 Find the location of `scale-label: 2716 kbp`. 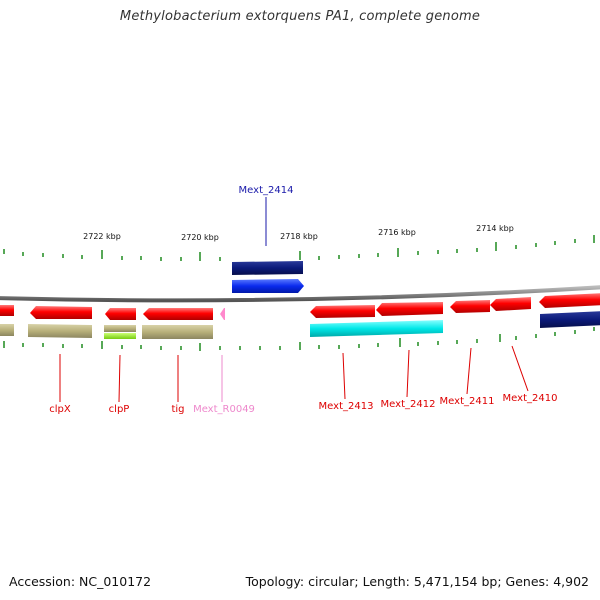

scale-label: 2716 kbp is located at coordinates (397, 232).